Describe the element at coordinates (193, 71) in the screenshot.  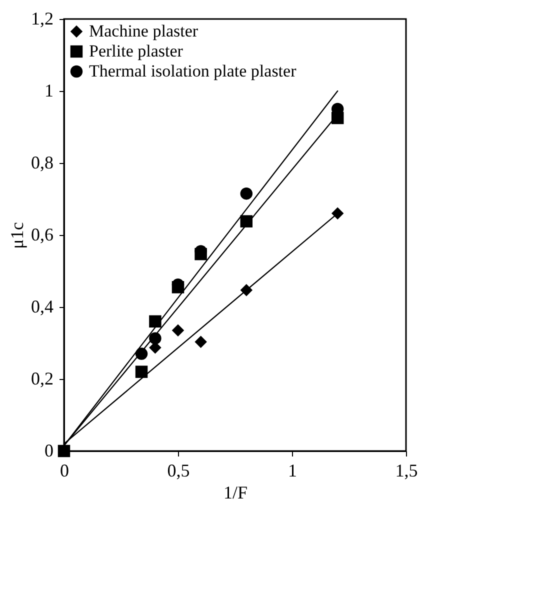
I see `legend-label: Thermal isolation plate plaster` at that location.